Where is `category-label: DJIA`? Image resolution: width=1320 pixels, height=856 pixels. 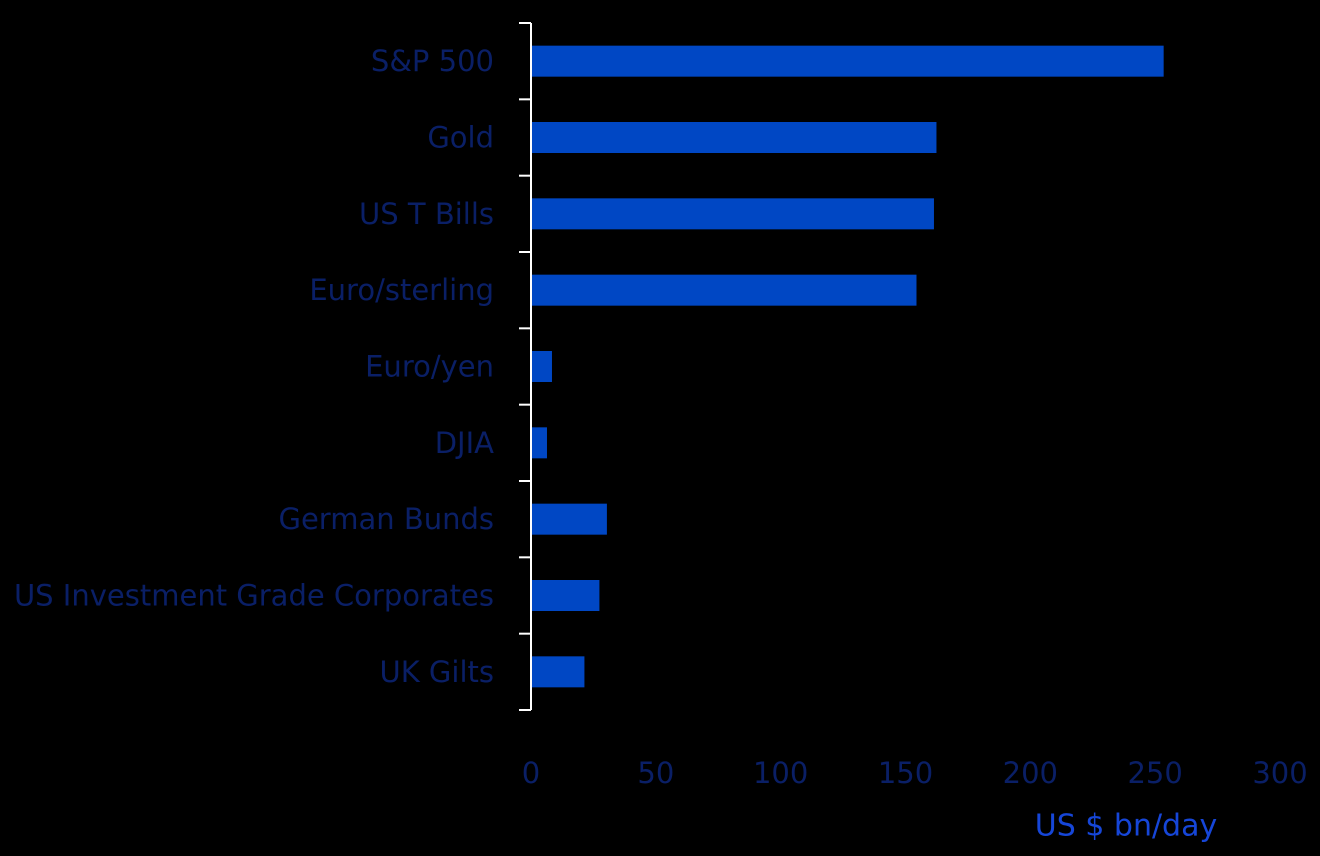
category-label: DJIA is located at coordinates (464, 443).